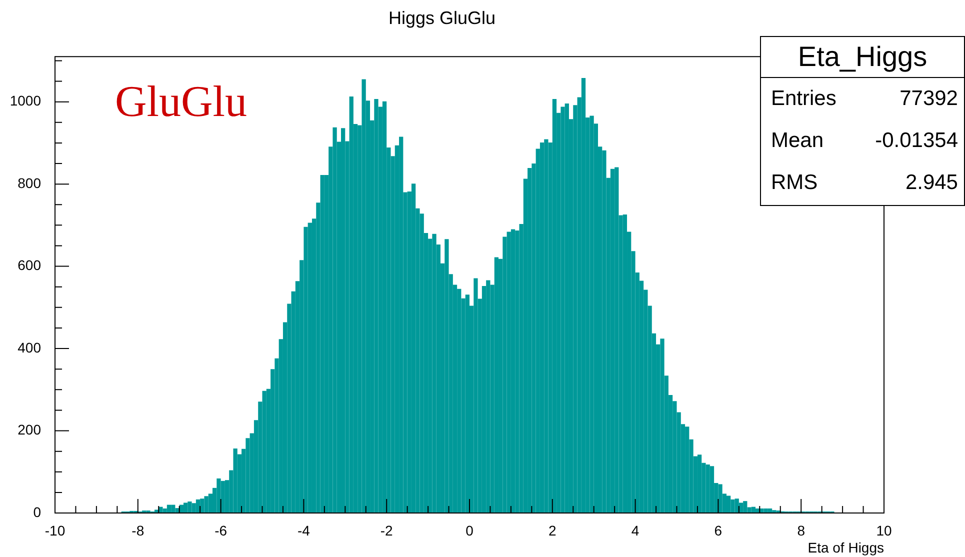 The height and width of the screenshot is (557, 965). I want to click on x-tick-label: 8, so click(801, 530).